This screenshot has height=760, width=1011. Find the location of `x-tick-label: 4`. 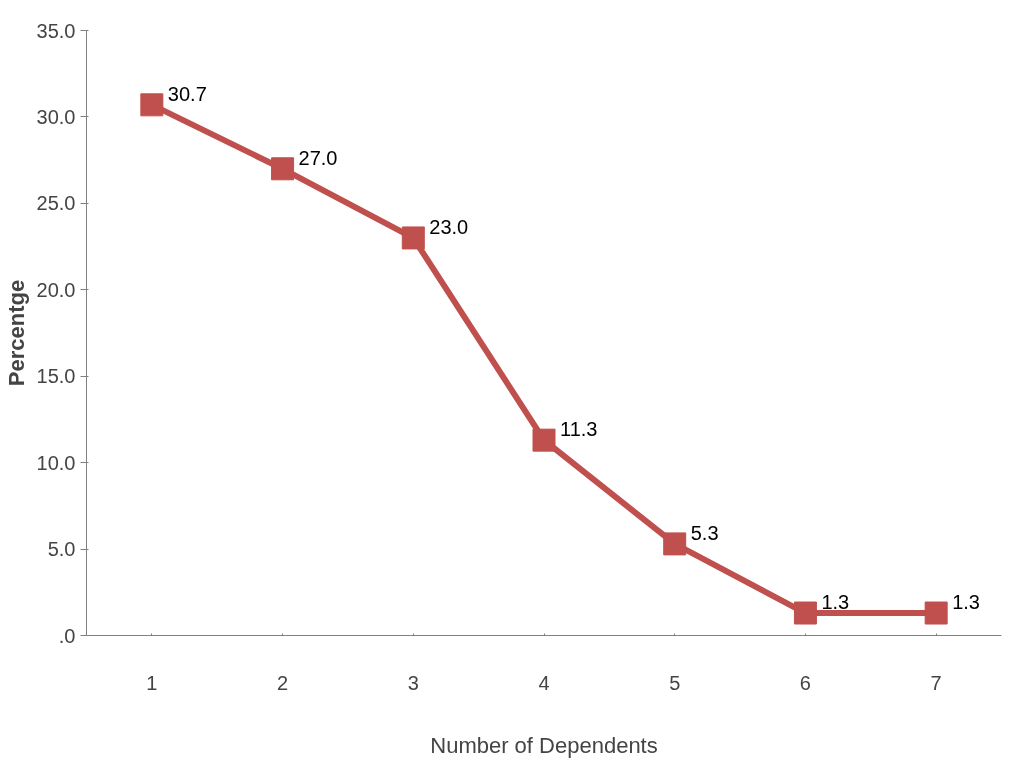

x-tick-label: 4 is located at coordinates (544, 682).